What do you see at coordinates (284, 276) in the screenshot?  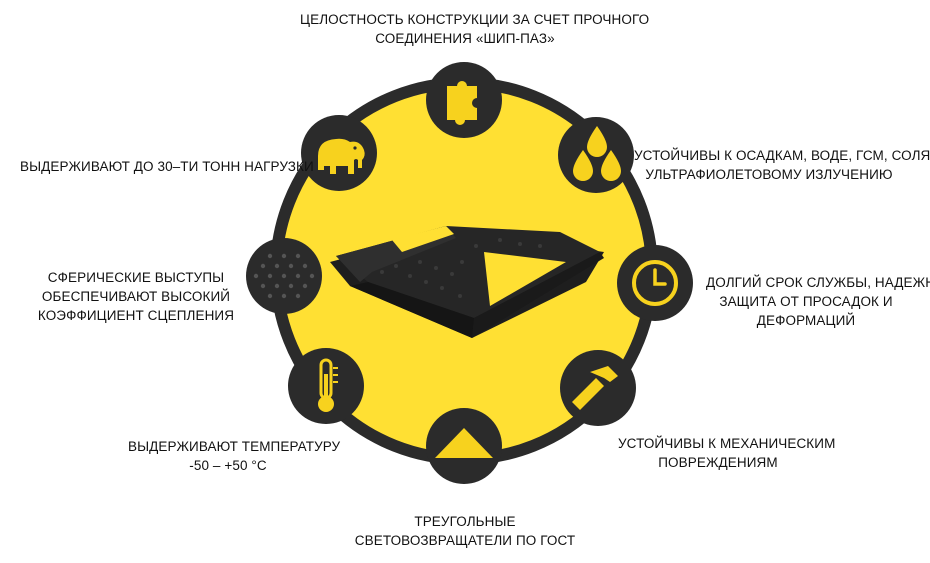 I see `dotted-surface-icon` at bounding box center [284, 276].